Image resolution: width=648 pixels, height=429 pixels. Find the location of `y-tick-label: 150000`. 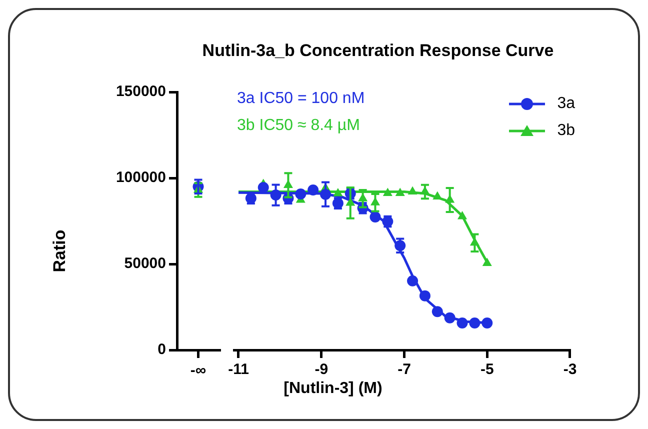

y-tick-label: 150000 is located at coordinates (141, 91).